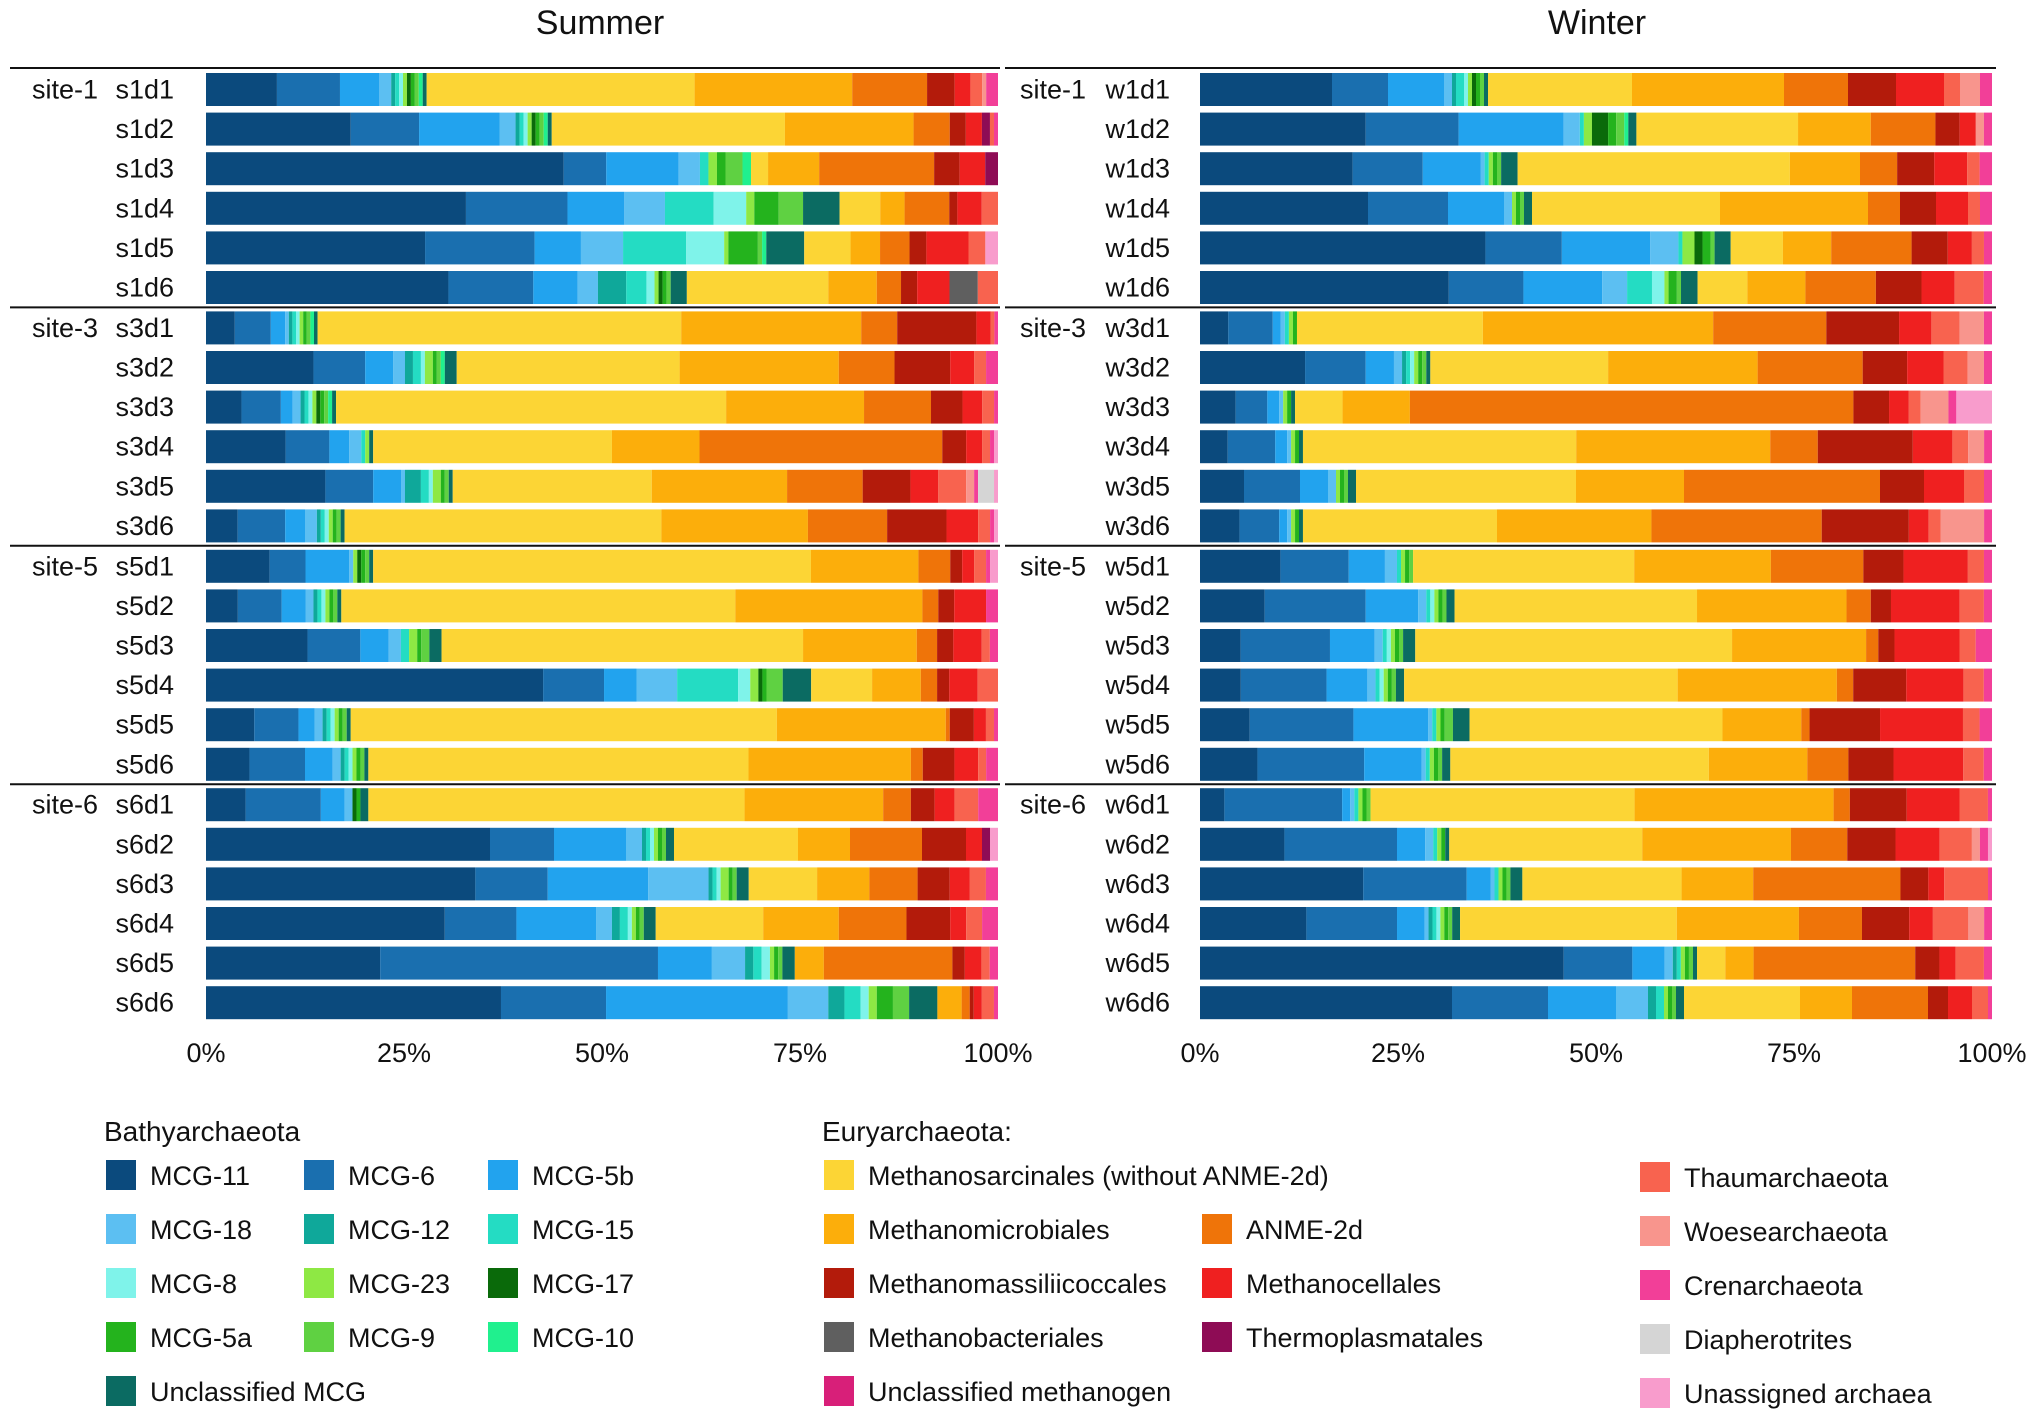 Image resolution: width=2032 pixels, height=1426 pixels. Describe the element at coordinates (555, 287) in the screenshot. I see `bar-segment-s1d6-mcg-5b` at that location.